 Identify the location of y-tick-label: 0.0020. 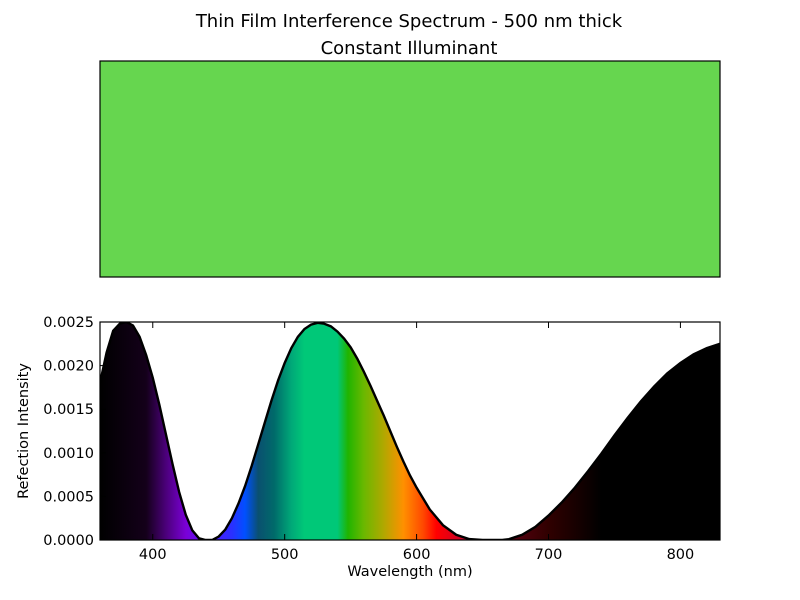
(68, 367).